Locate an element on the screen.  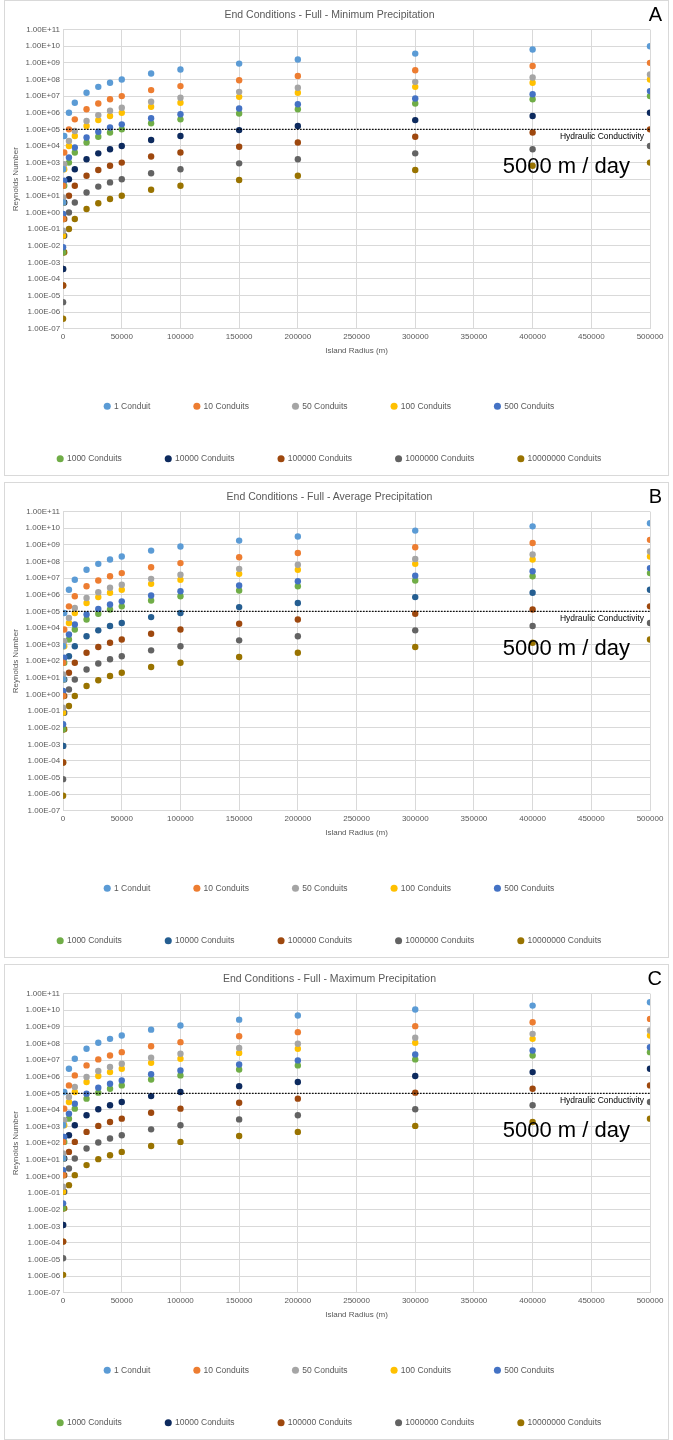
chart-title: End Conditions - Full - Minimum Precipitation is located at coordinates (329, 14).